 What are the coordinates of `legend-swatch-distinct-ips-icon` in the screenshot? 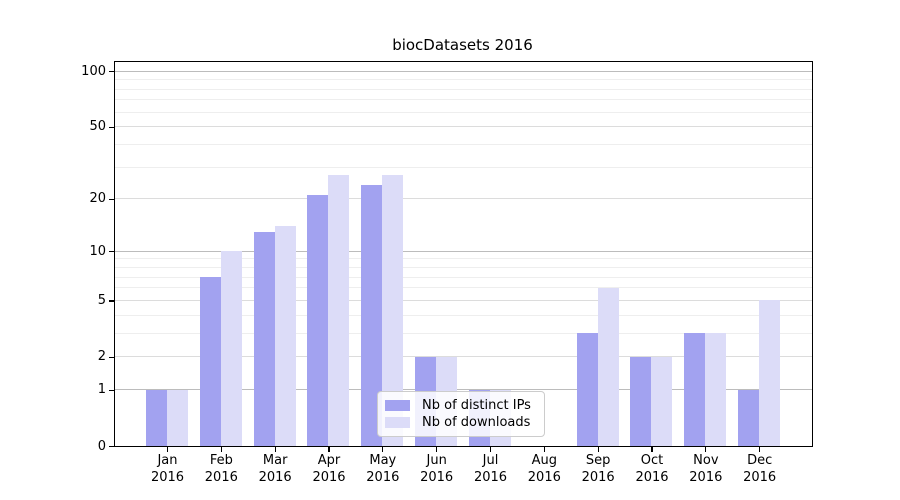 It's located at (397, 405).